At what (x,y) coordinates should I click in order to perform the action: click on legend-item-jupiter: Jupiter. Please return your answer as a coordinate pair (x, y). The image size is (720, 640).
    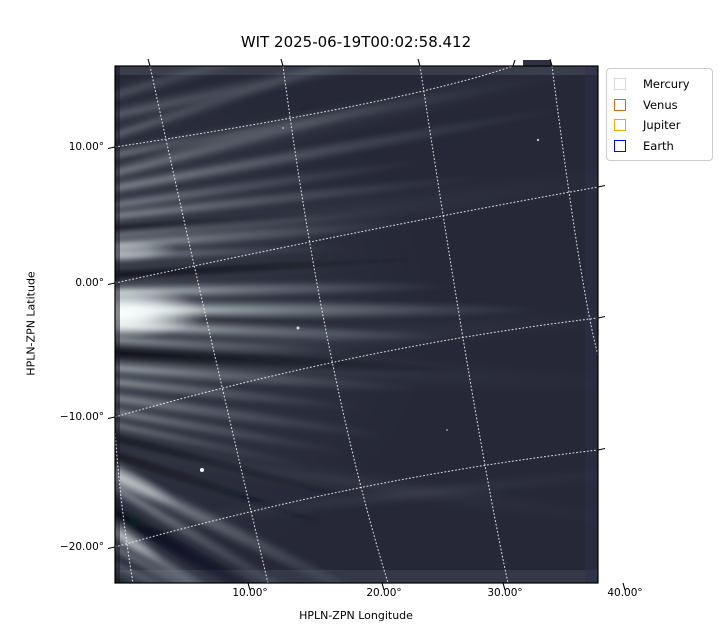
    Looking at the image, I should click on (660, 125).